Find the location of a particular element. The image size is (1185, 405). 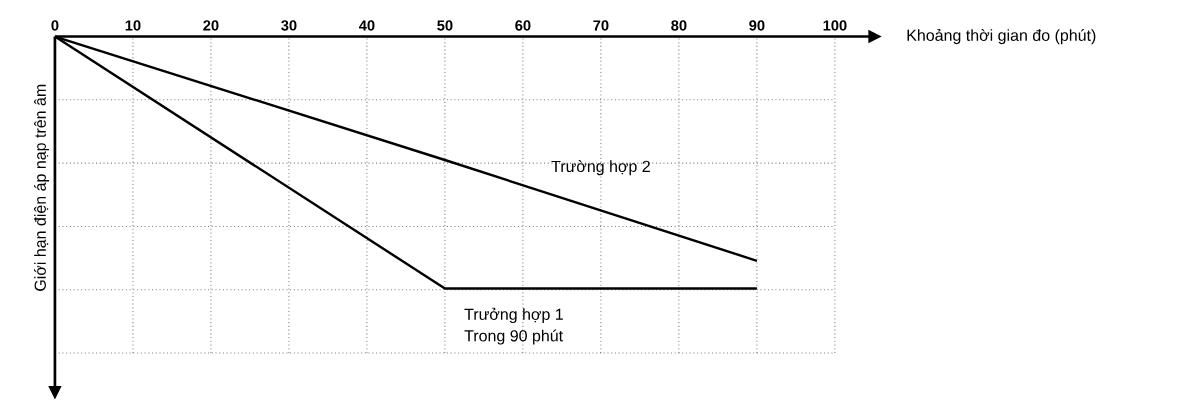

x-tick-label: 100 is located at coordinates (835, 25).